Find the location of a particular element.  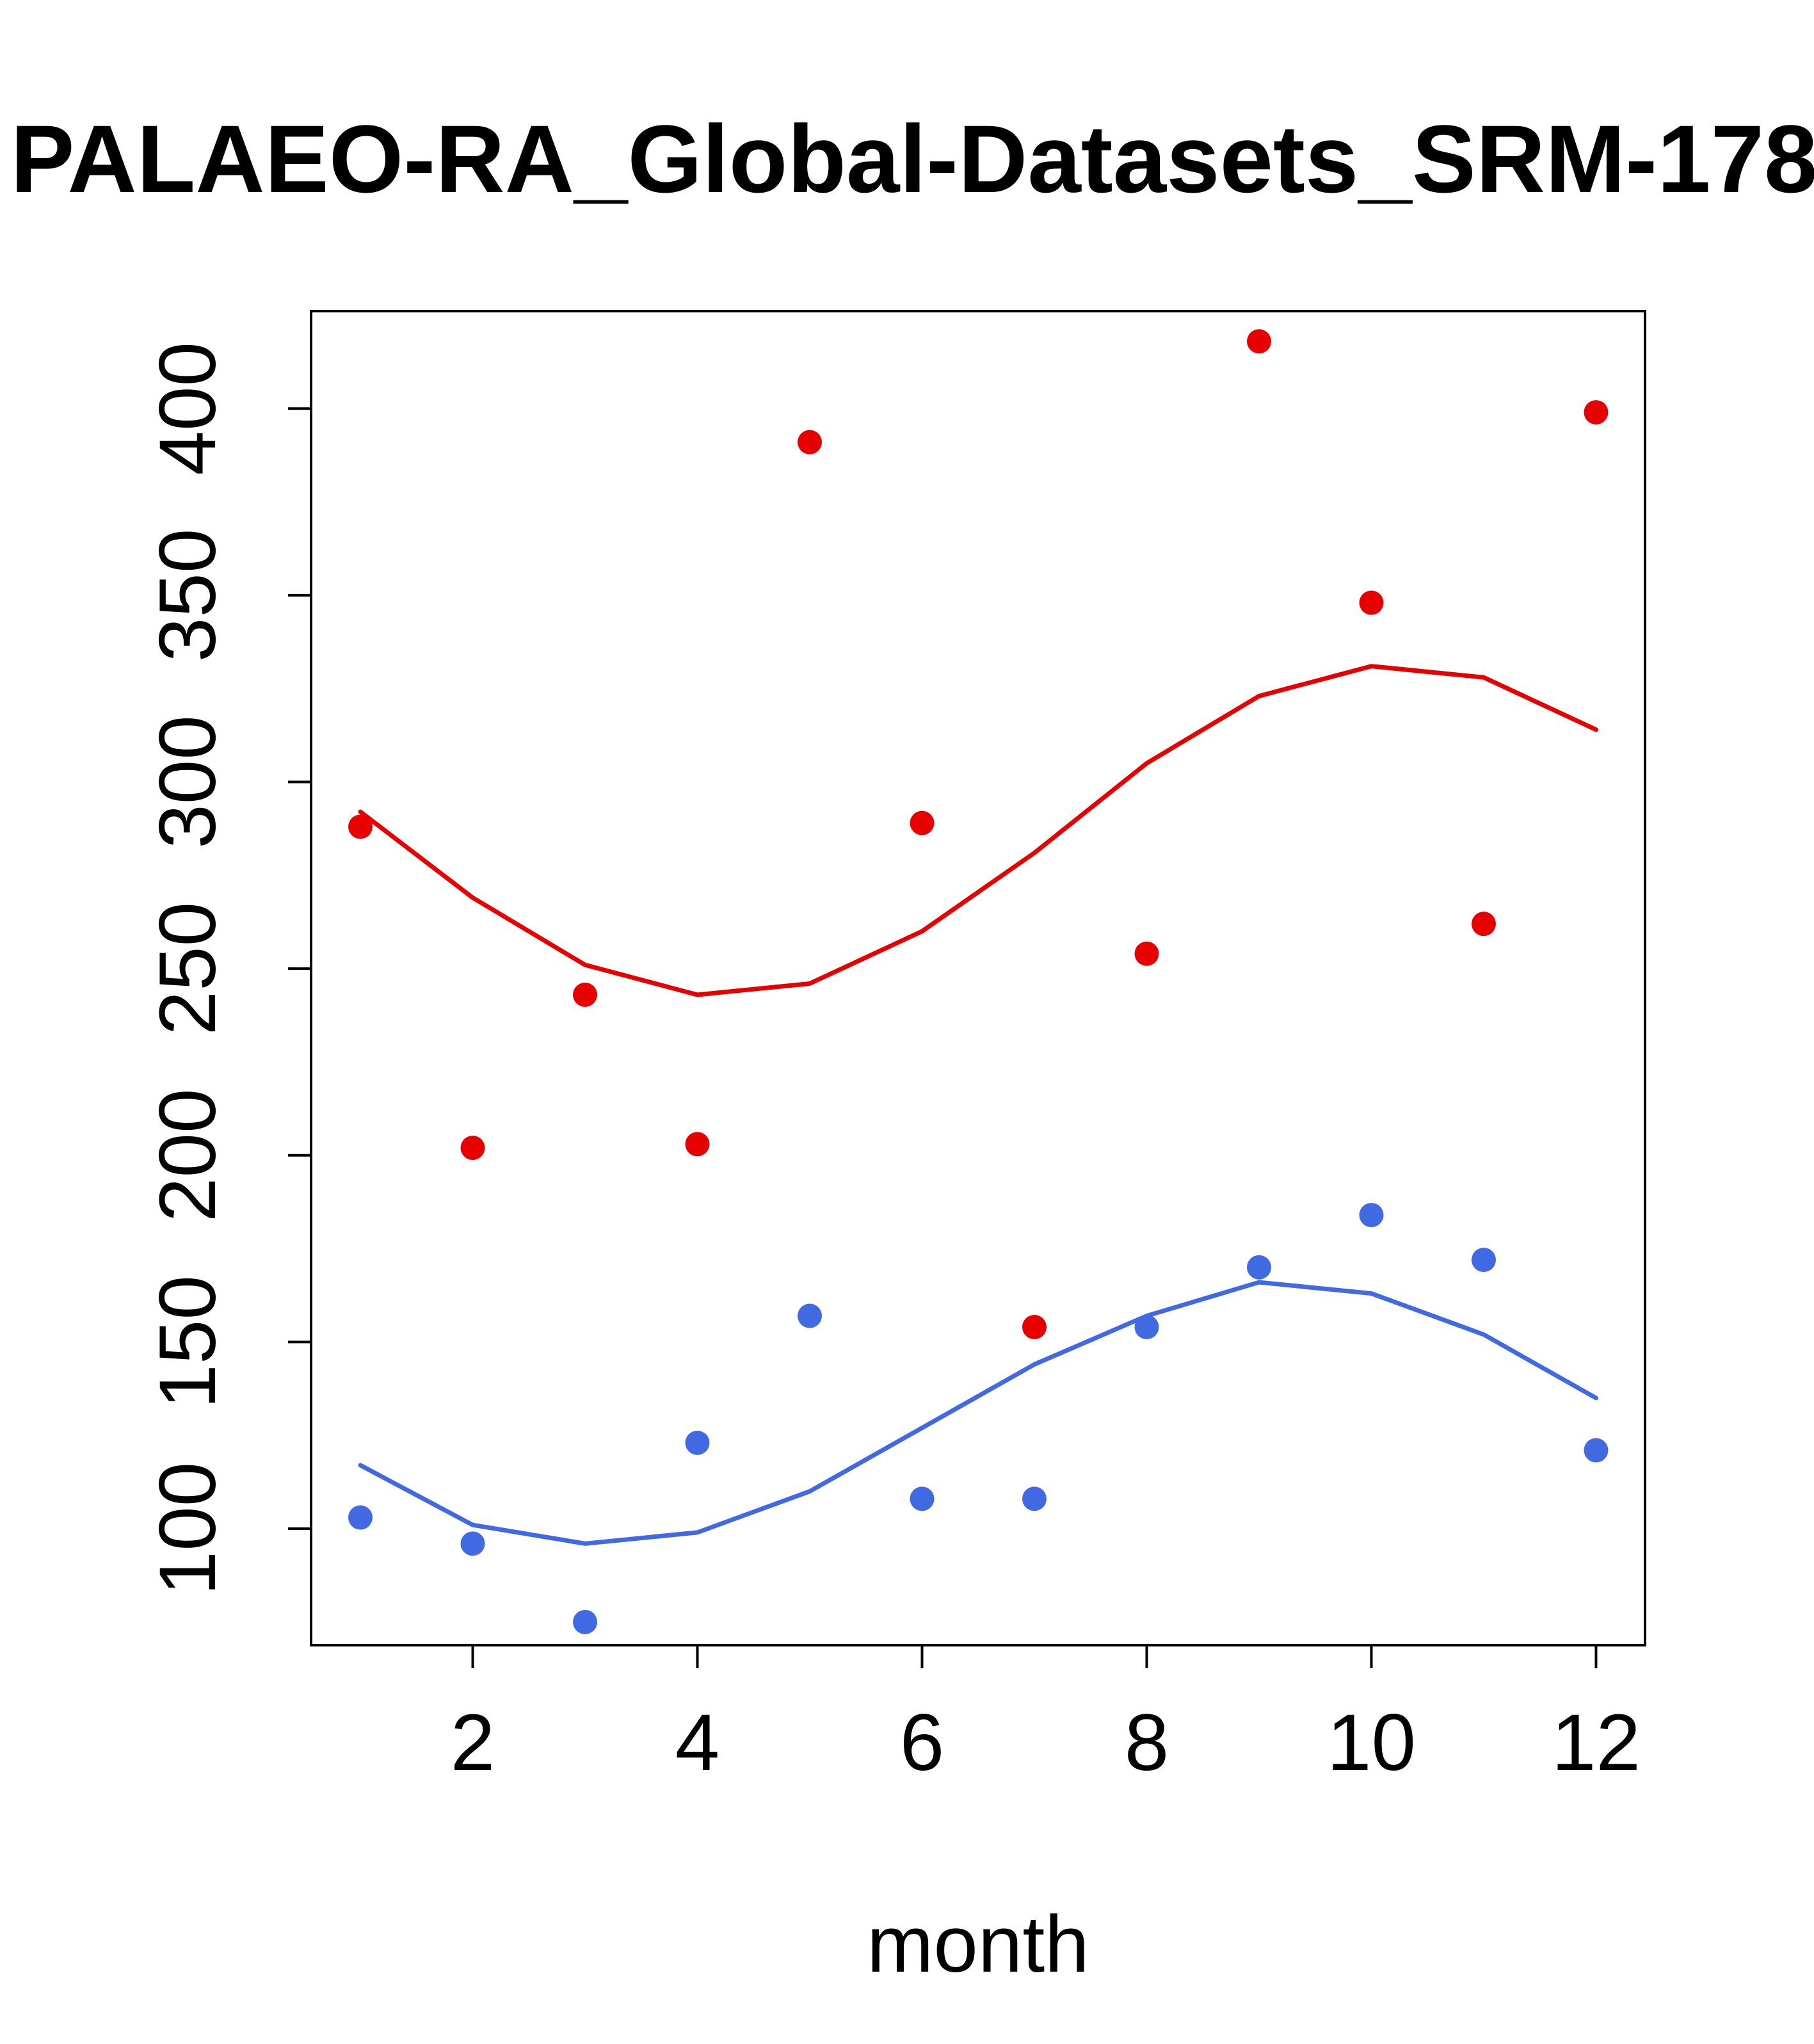

x-axis-tick-label: 2 is located at coordinates (473, 1742).